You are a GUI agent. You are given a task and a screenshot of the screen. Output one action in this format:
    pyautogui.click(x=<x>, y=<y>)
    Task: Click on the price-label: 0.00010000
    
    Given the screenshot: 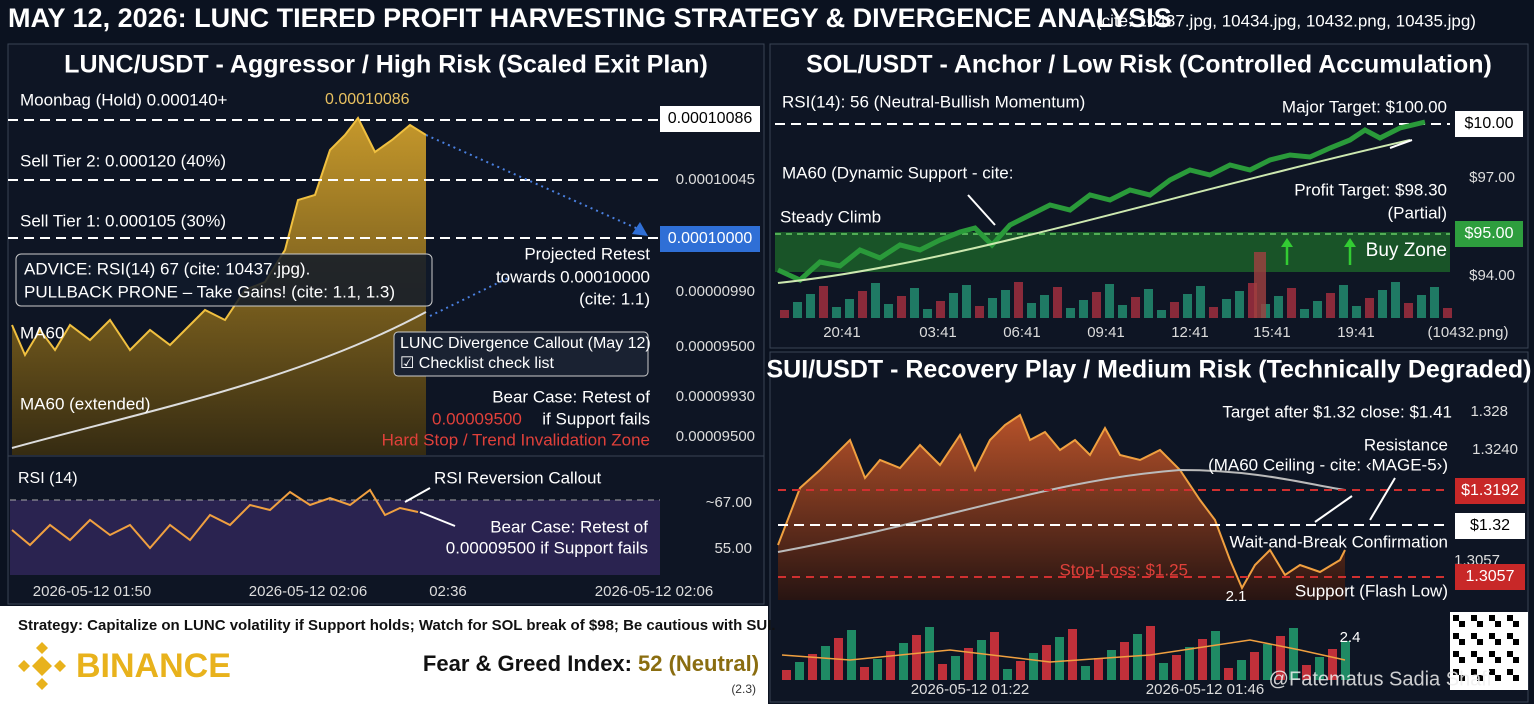 What is the action you would take?
    pyautogui.click(x=710, y=238)
    